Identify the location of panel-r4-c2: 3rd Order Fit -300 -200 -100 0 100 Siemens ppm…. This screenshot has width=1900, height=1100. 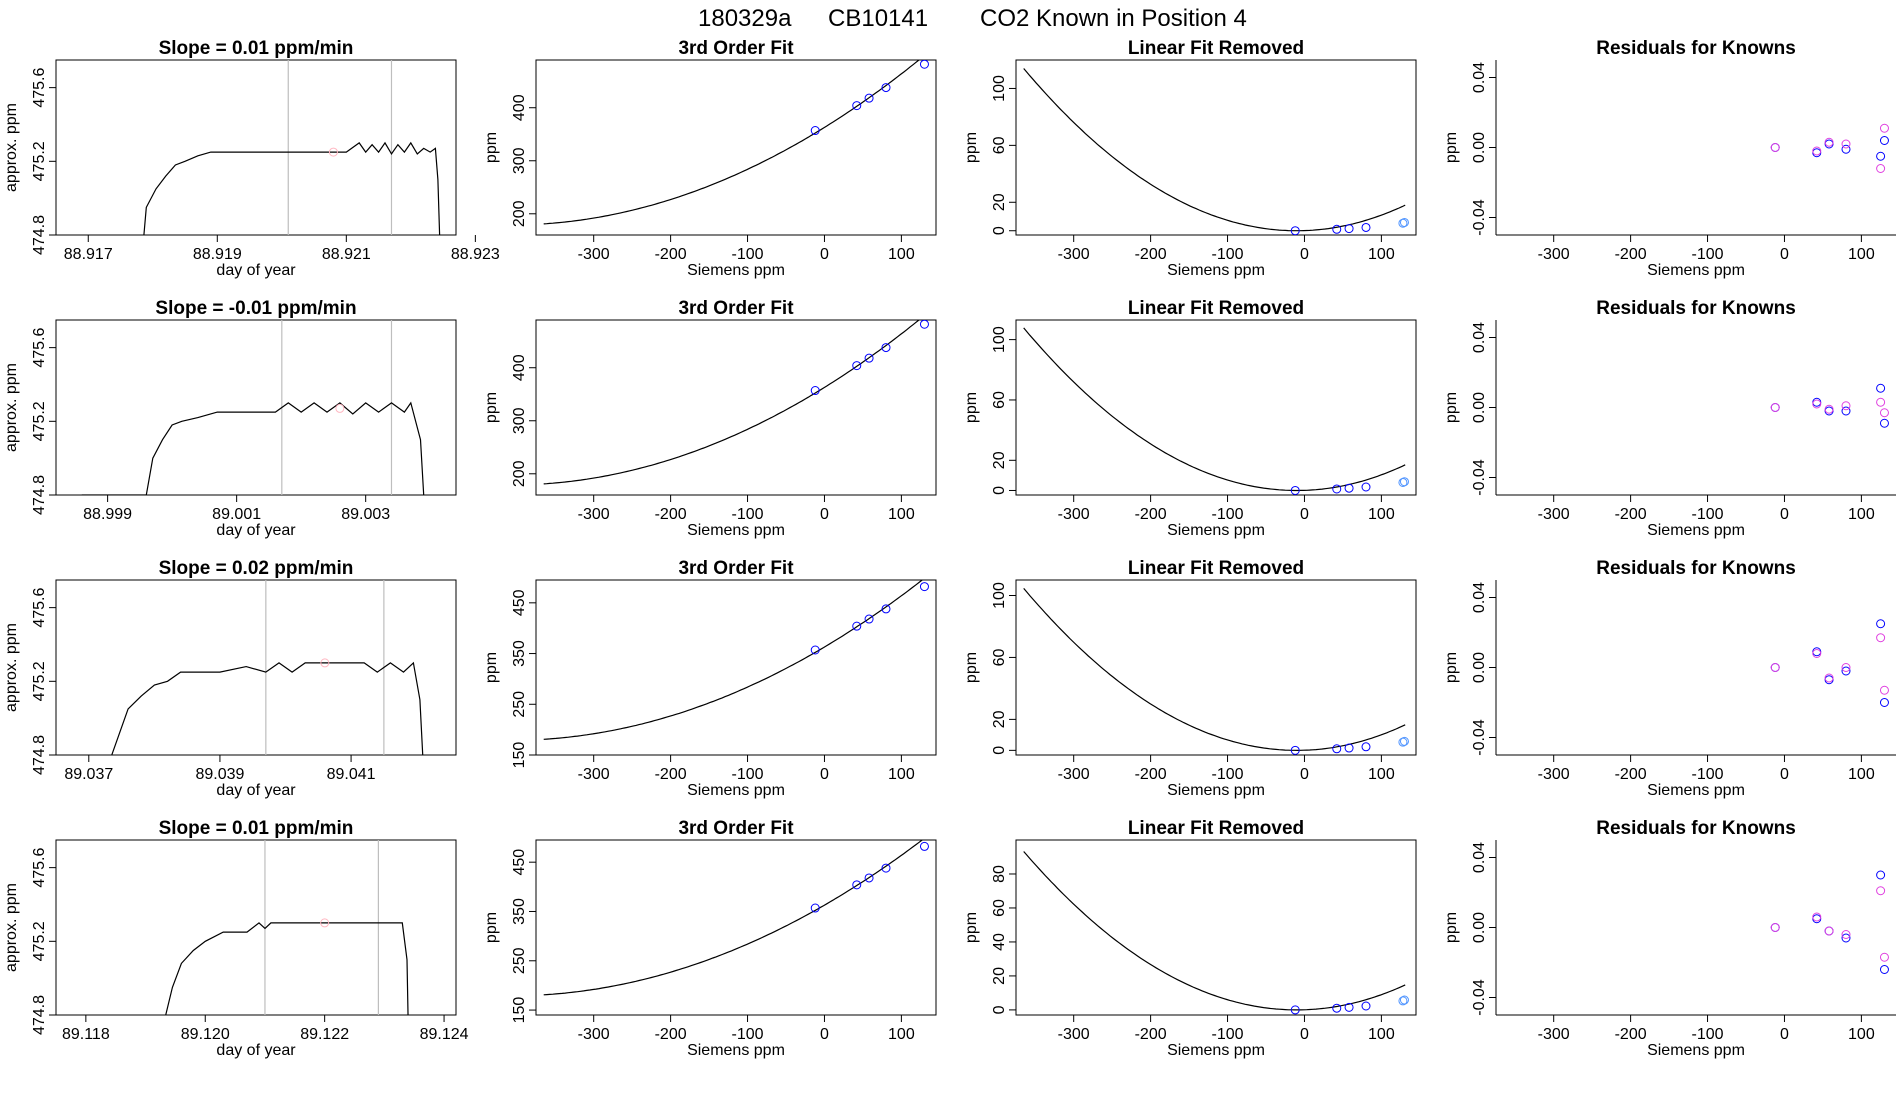
(710, 938).